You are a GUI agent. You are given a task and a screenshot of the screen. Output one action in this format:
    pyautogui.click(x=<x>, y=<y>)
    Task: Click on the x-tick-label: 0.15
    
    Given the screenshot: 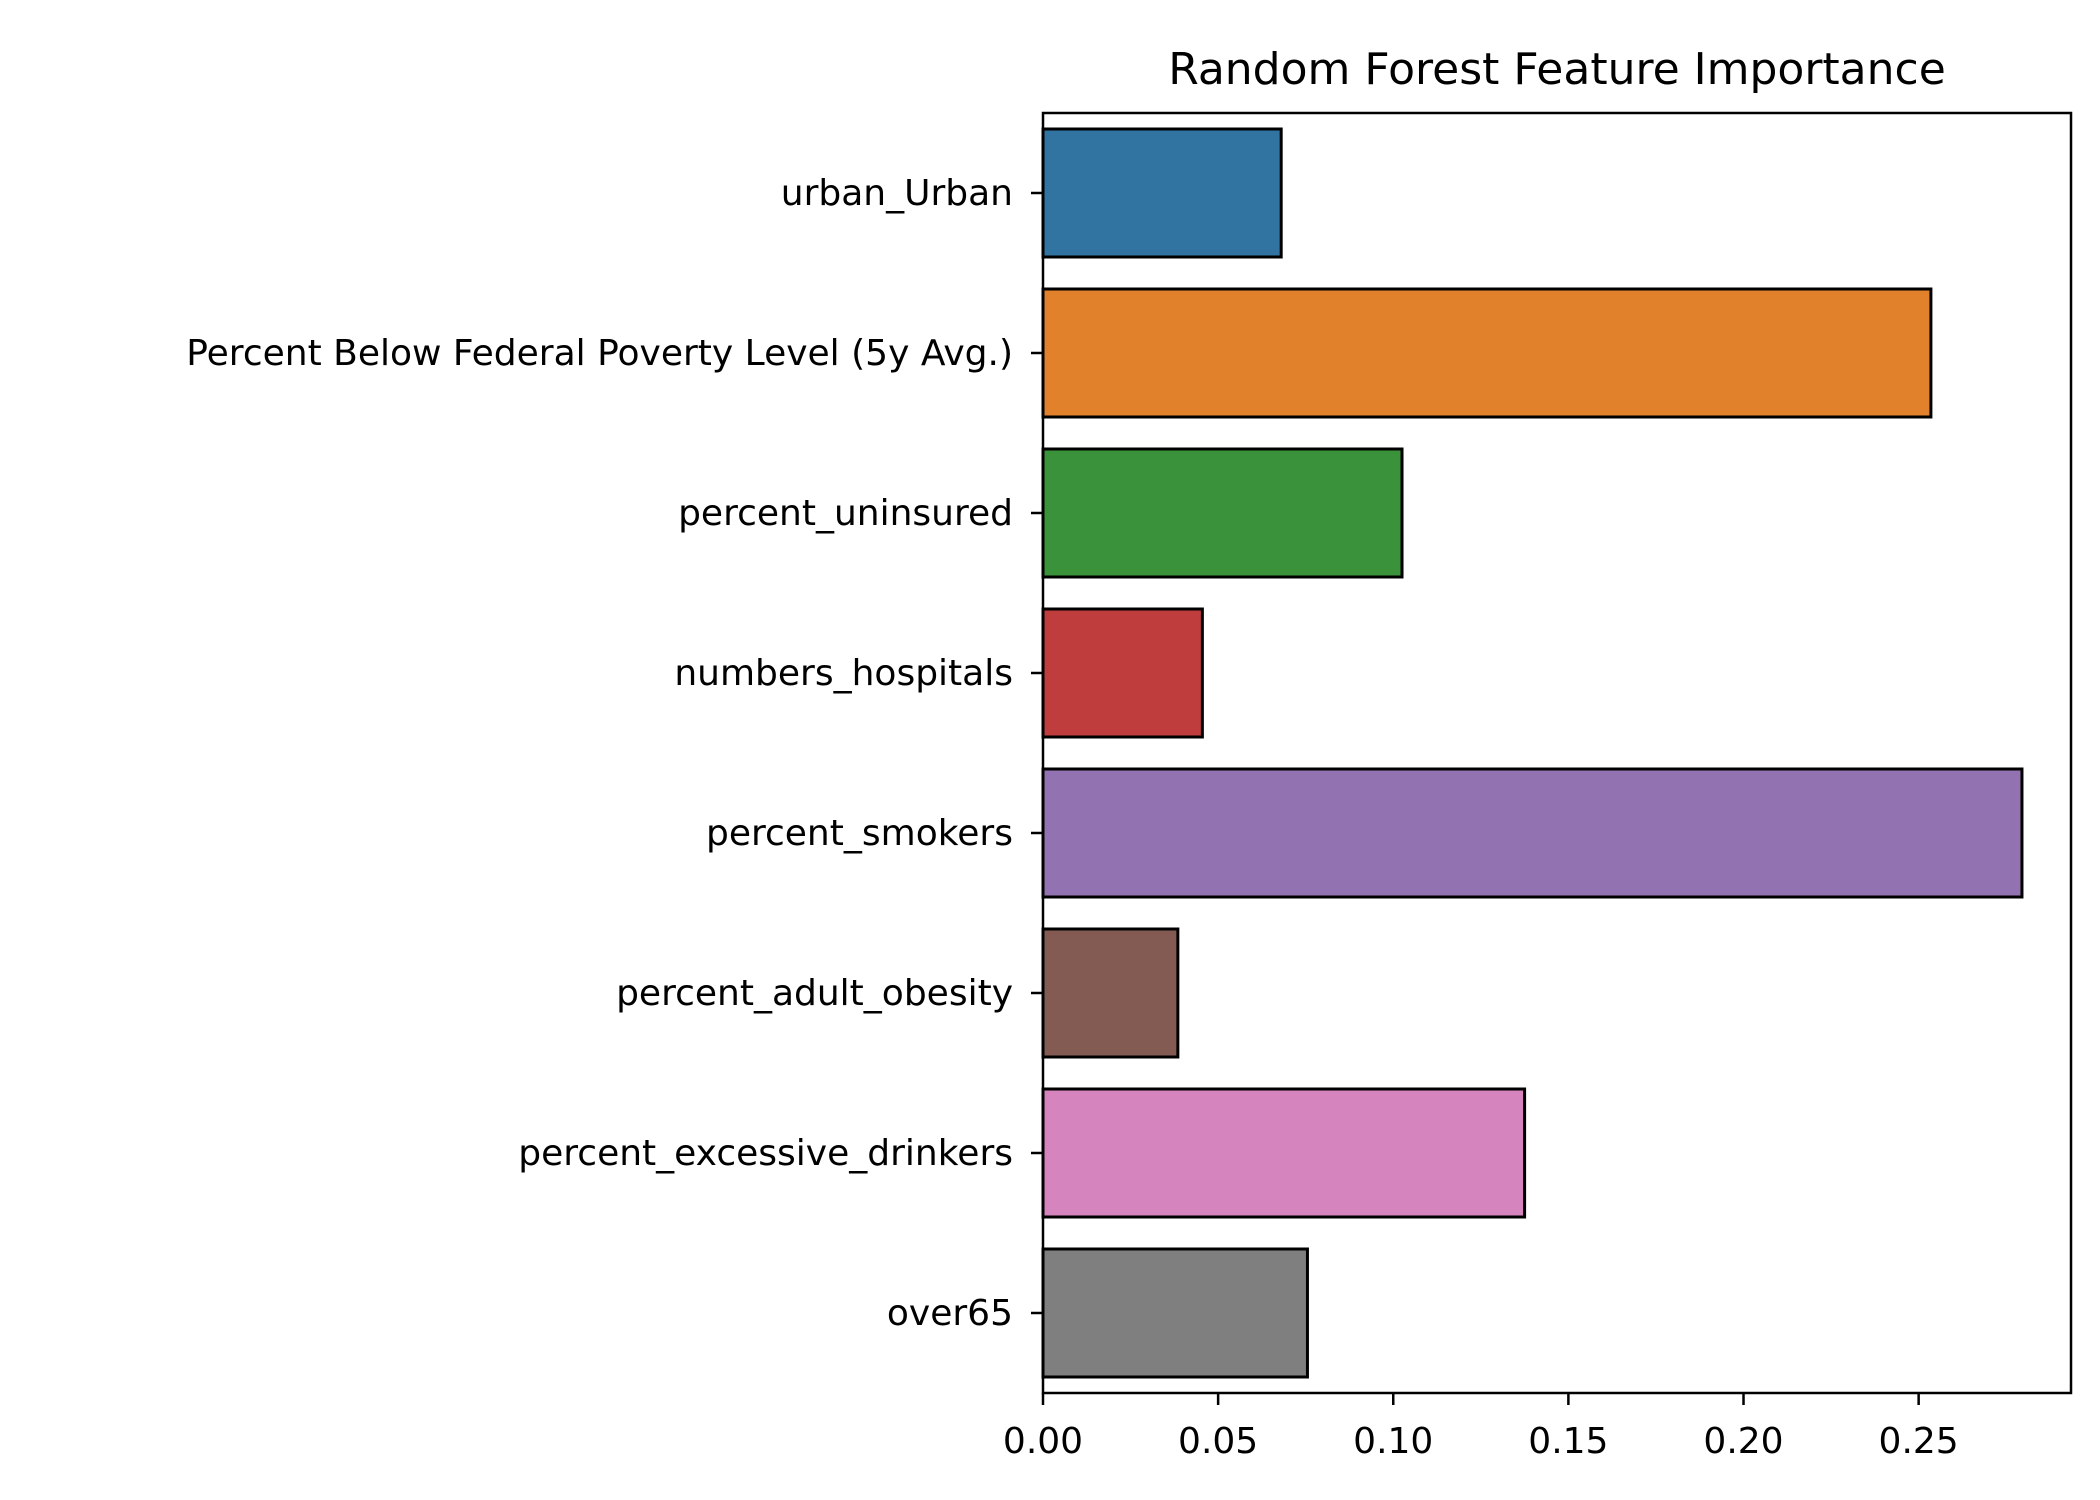 What is the action you would take?
    pyautogui.click(x=1568, y=1441)
    